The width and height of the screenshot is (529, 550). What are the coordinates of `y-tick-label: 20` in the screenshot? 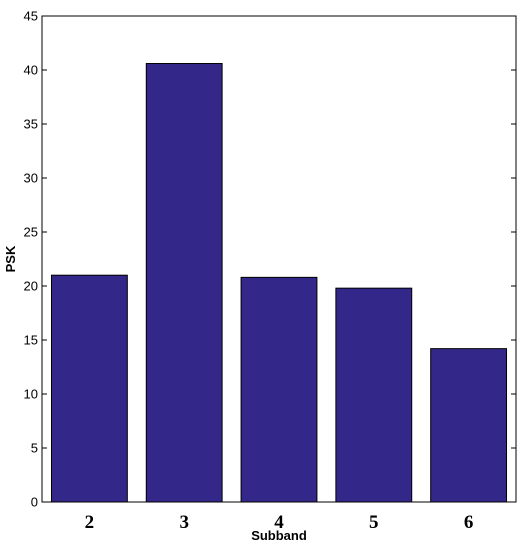 It's located at (31, 286).